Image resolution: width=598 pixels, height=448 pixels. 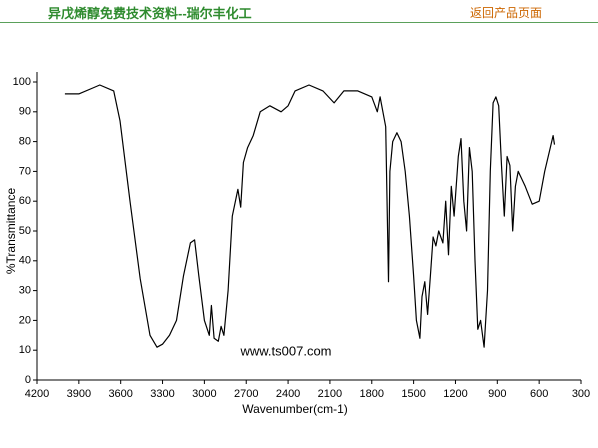 I want to click on y-tick-label: 50, so click(x=25, y=231).